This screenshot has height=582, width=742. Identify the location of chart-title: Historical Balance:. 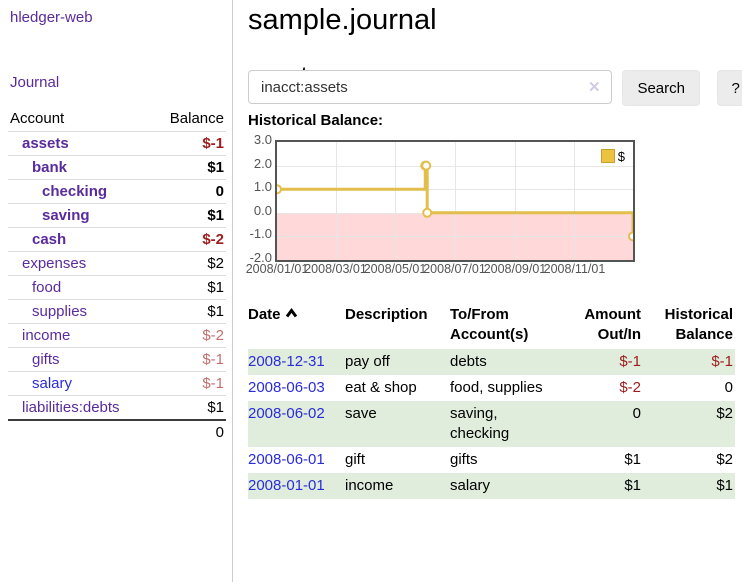
(316, 120).